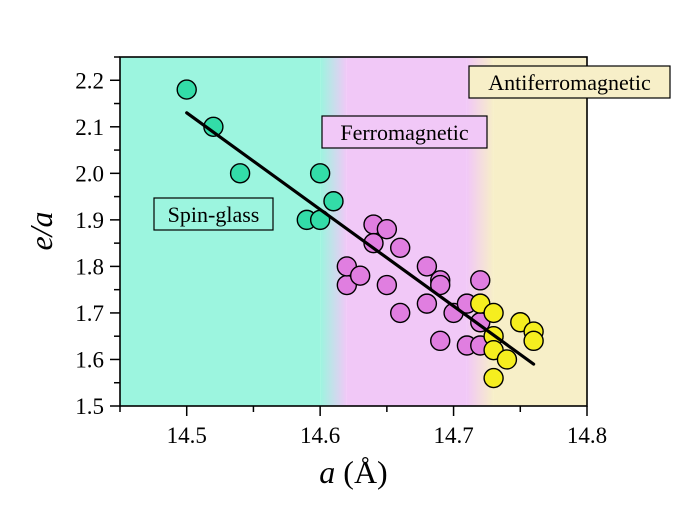 This screenshot has height=519, width=700. I want to click on x-tick-label: 14.8, so click(587, 435).